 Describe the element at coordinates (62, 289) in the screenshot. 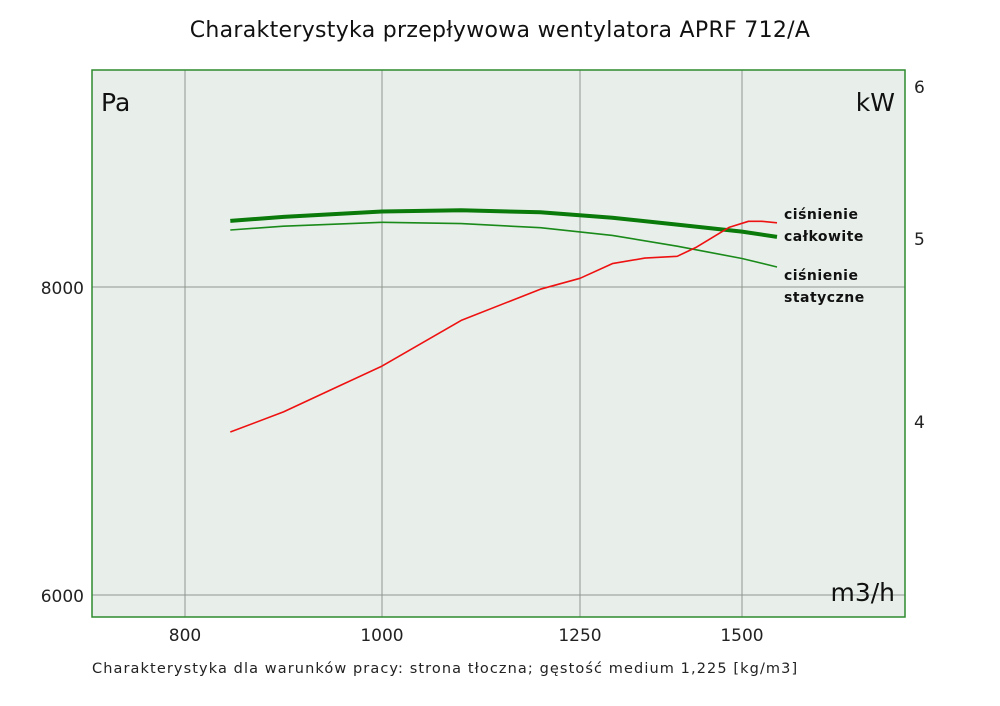

I see `y-tick-label: 8000` at that location.